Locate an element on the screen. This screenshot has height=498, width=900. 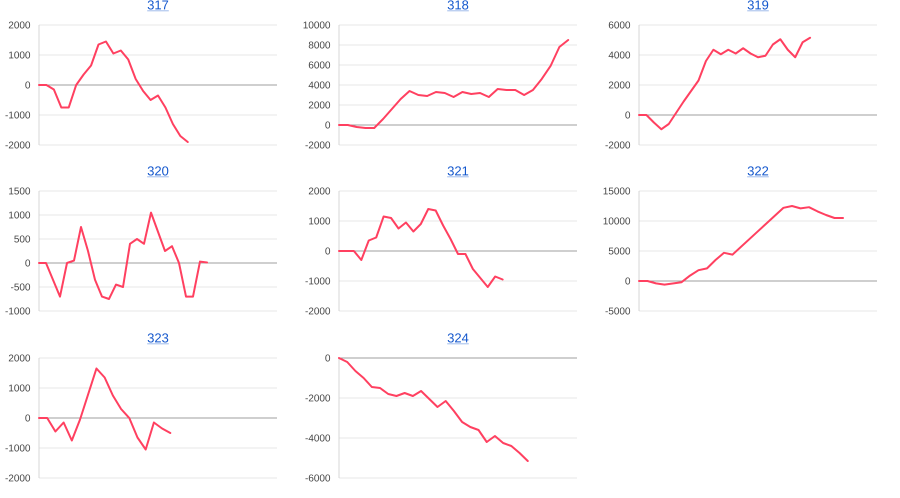
chart-title: 322 is located at coordinates (758, 171).